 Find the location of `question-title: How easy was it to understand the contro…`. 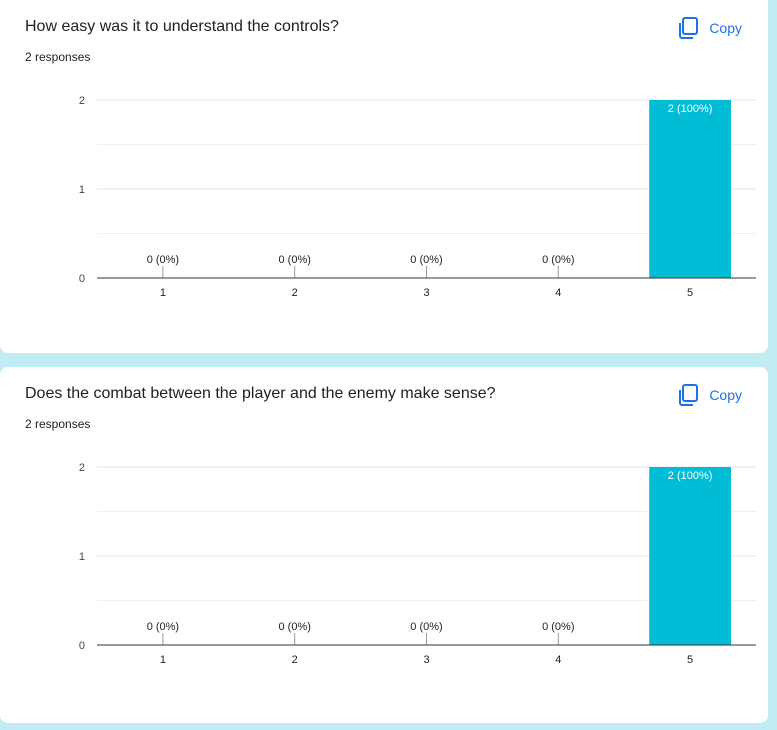

question-title: How easy was it to understand the contro… is located at coordinates (182, 26).